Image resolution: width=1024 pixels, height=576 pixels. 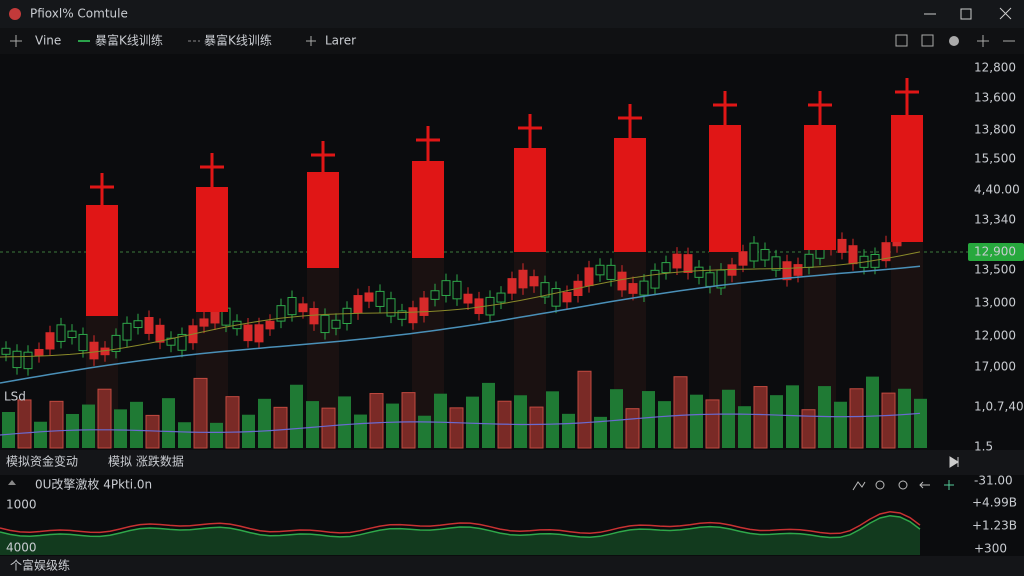 I want to click on price-label: 1,0.7,40, so click(x=999, y=407).